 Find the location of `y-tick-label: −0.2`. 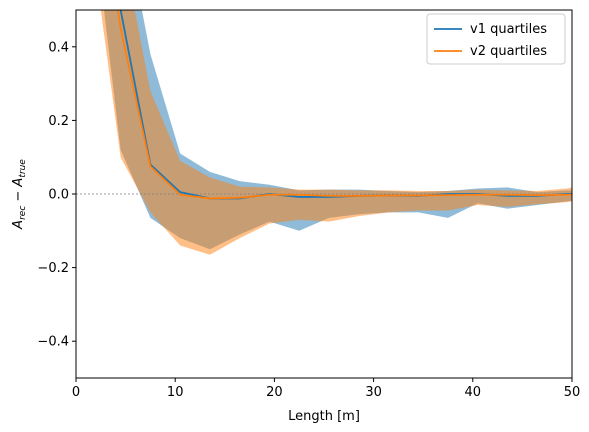

y-tick-label: −0.2 is located at coordinates (53, 268).